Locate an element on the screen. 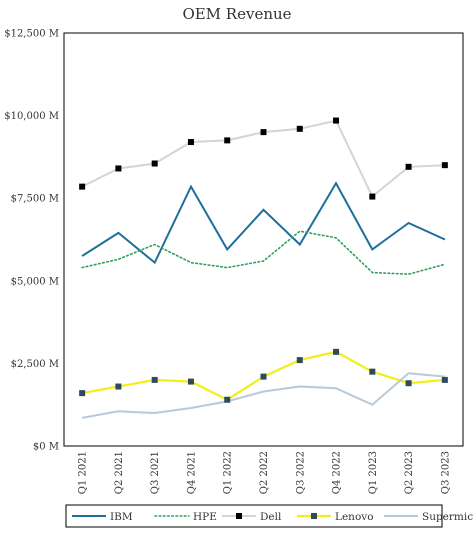  legend-label-lenovo: Lenovo is located at coordinates (354, 517).